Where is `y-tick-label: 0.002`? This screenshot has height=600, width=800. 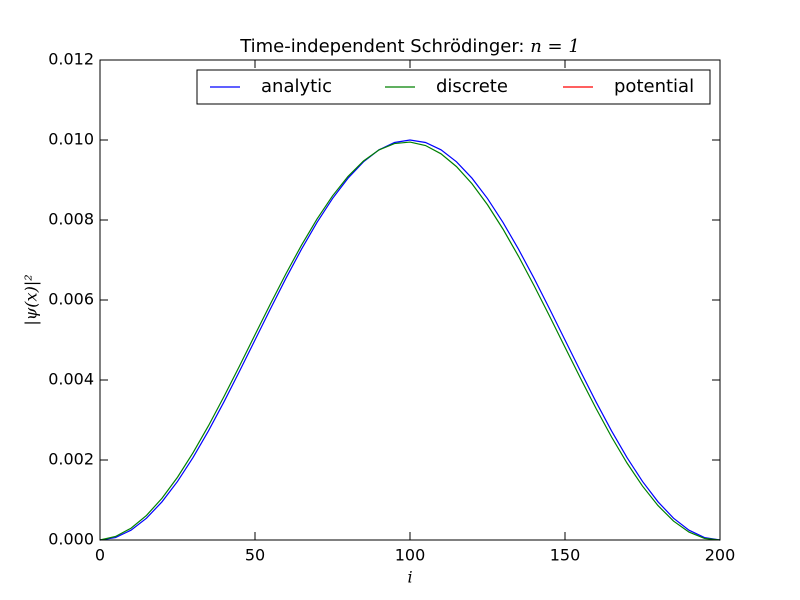 y-tick-label: 0.002 is located at coordinates (71, 459).